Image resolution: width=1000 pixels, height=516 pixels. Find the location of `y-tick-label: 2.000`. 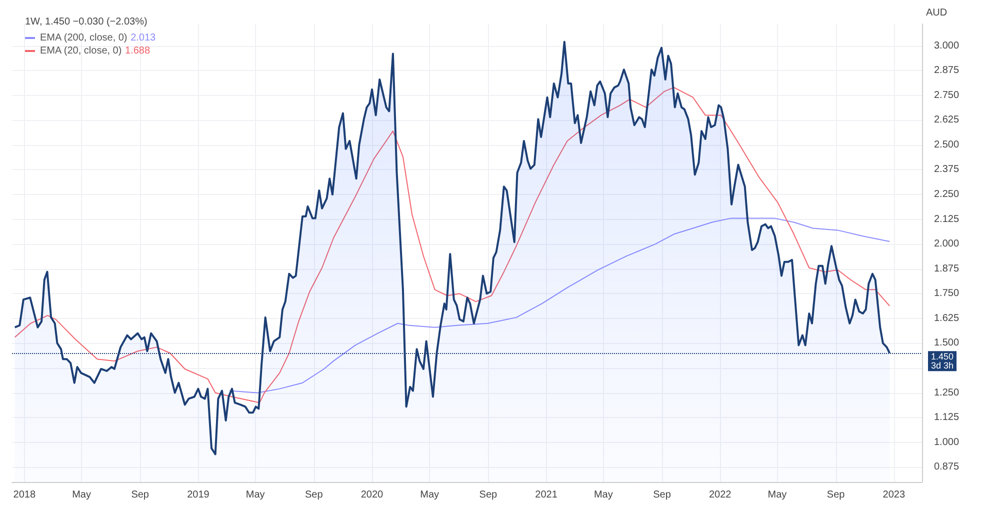

y-tick-label: 2.000 is located at coordinates (947, 244).